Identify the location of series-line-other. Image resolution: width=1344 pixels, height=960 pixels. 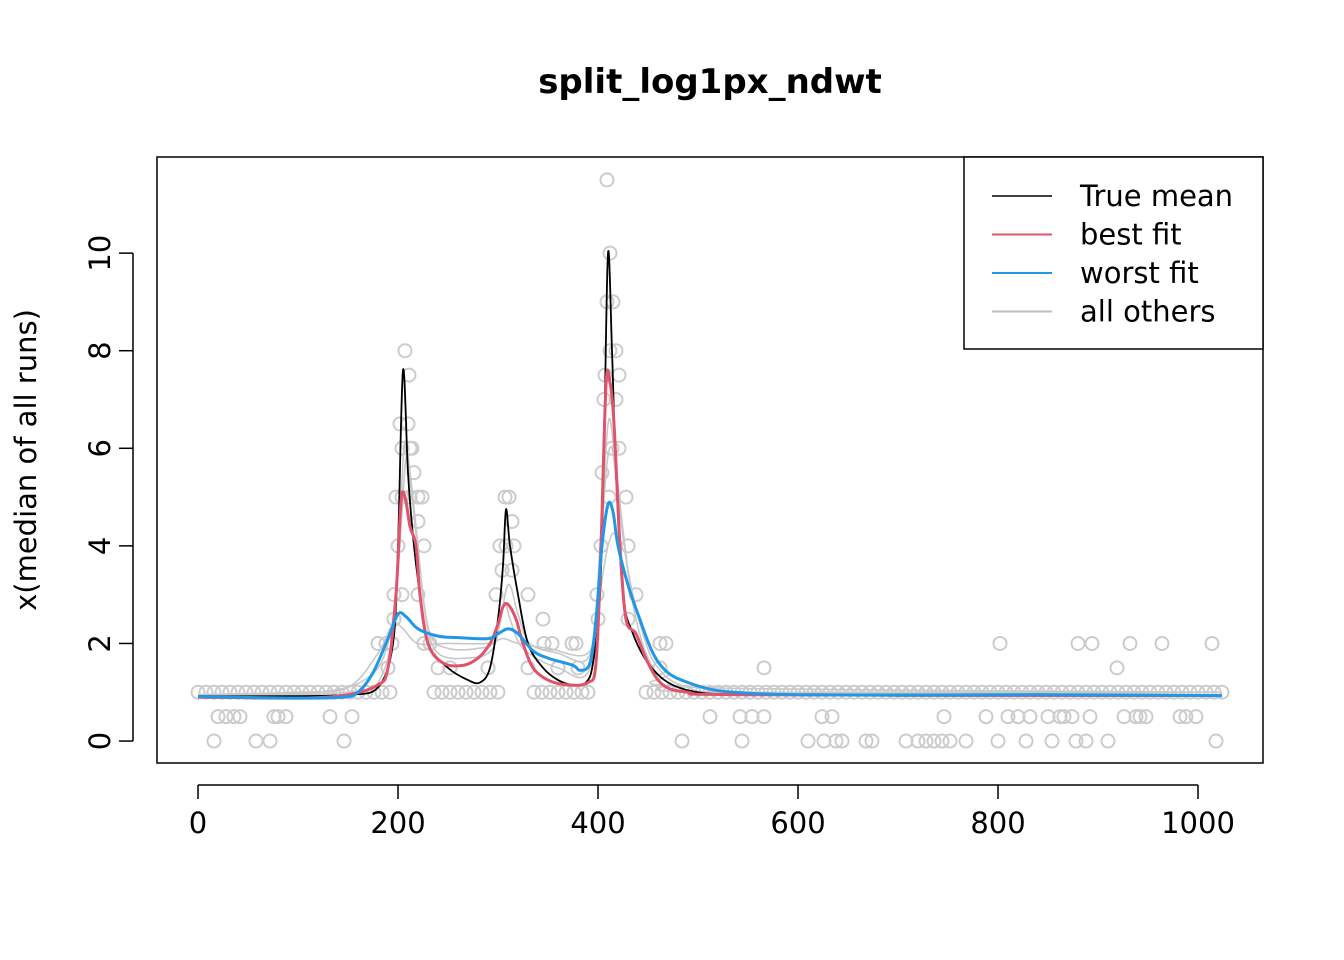
(710, 614).